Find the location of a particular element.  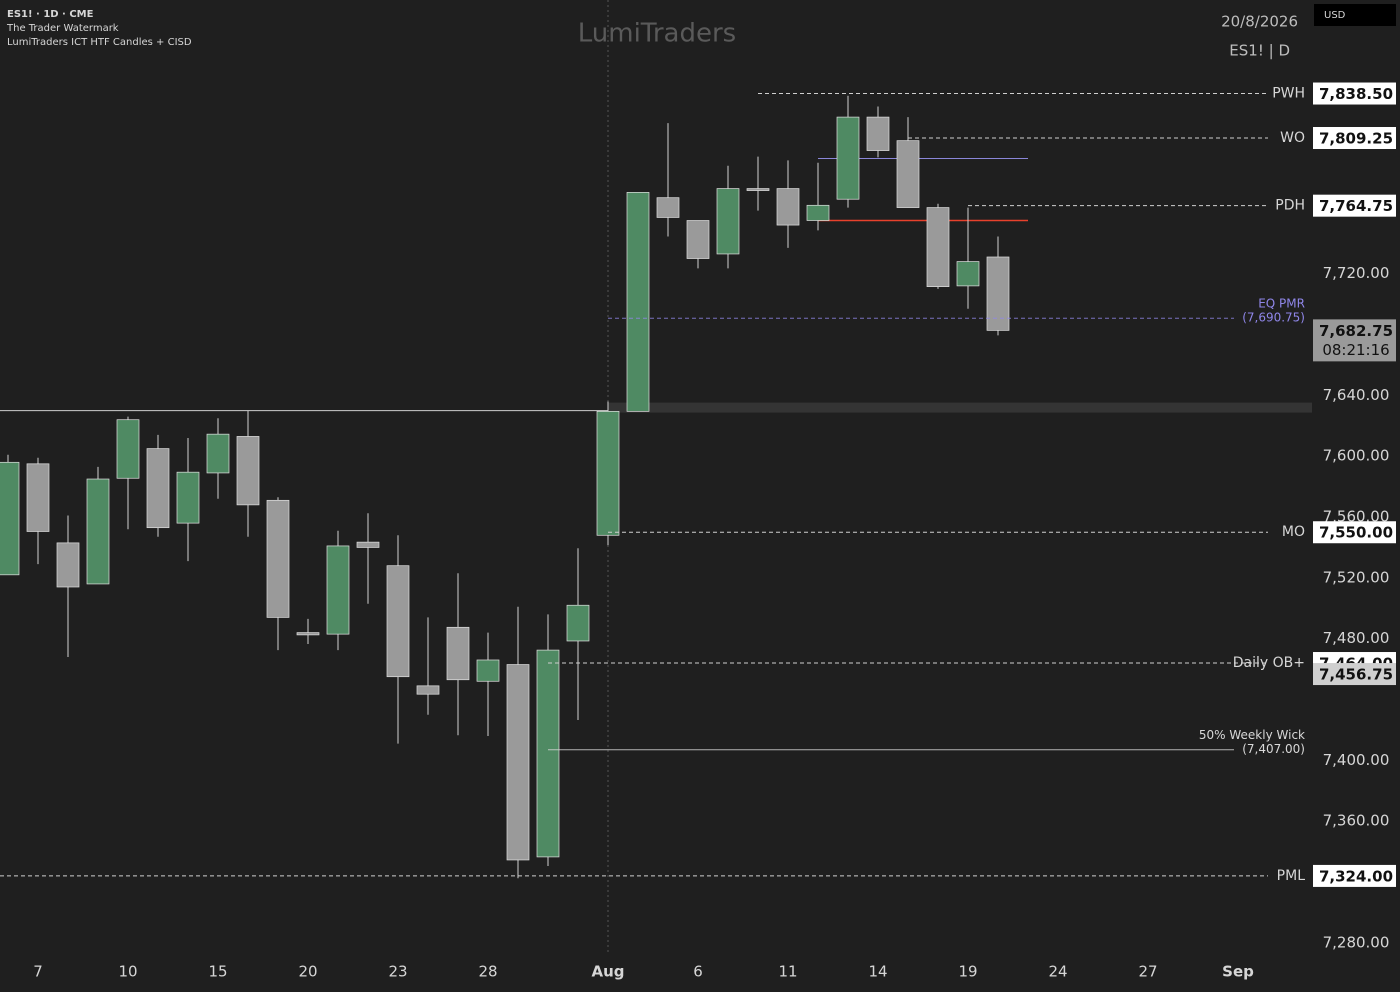

x-tick-label: Aug is located at coordinates (607, 972).